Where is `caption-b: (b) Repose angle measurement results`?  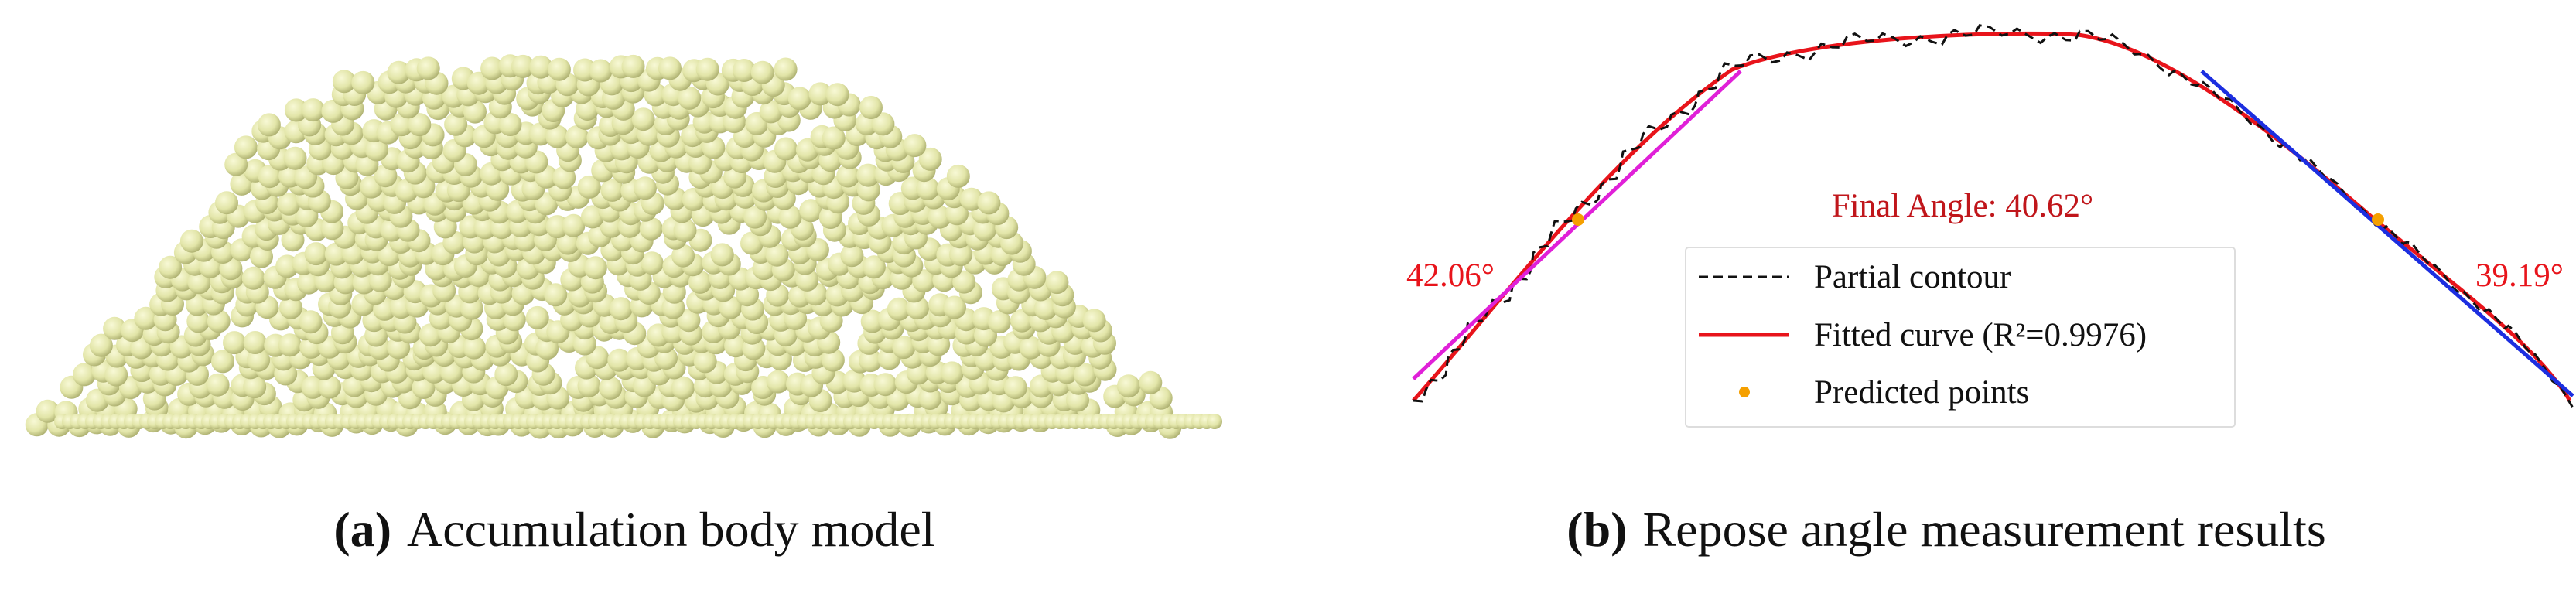 caption-b: (b) Repose angle measurement results is located at coordinates (1946, 529).